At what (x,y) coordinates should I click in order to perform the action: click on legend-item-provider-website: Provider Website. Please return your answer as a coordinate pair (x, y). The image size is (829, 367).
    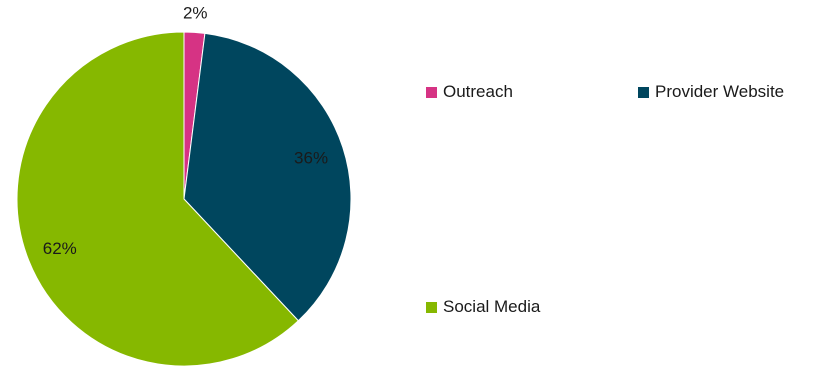
    Looking at the image, I should click on (711, 92).